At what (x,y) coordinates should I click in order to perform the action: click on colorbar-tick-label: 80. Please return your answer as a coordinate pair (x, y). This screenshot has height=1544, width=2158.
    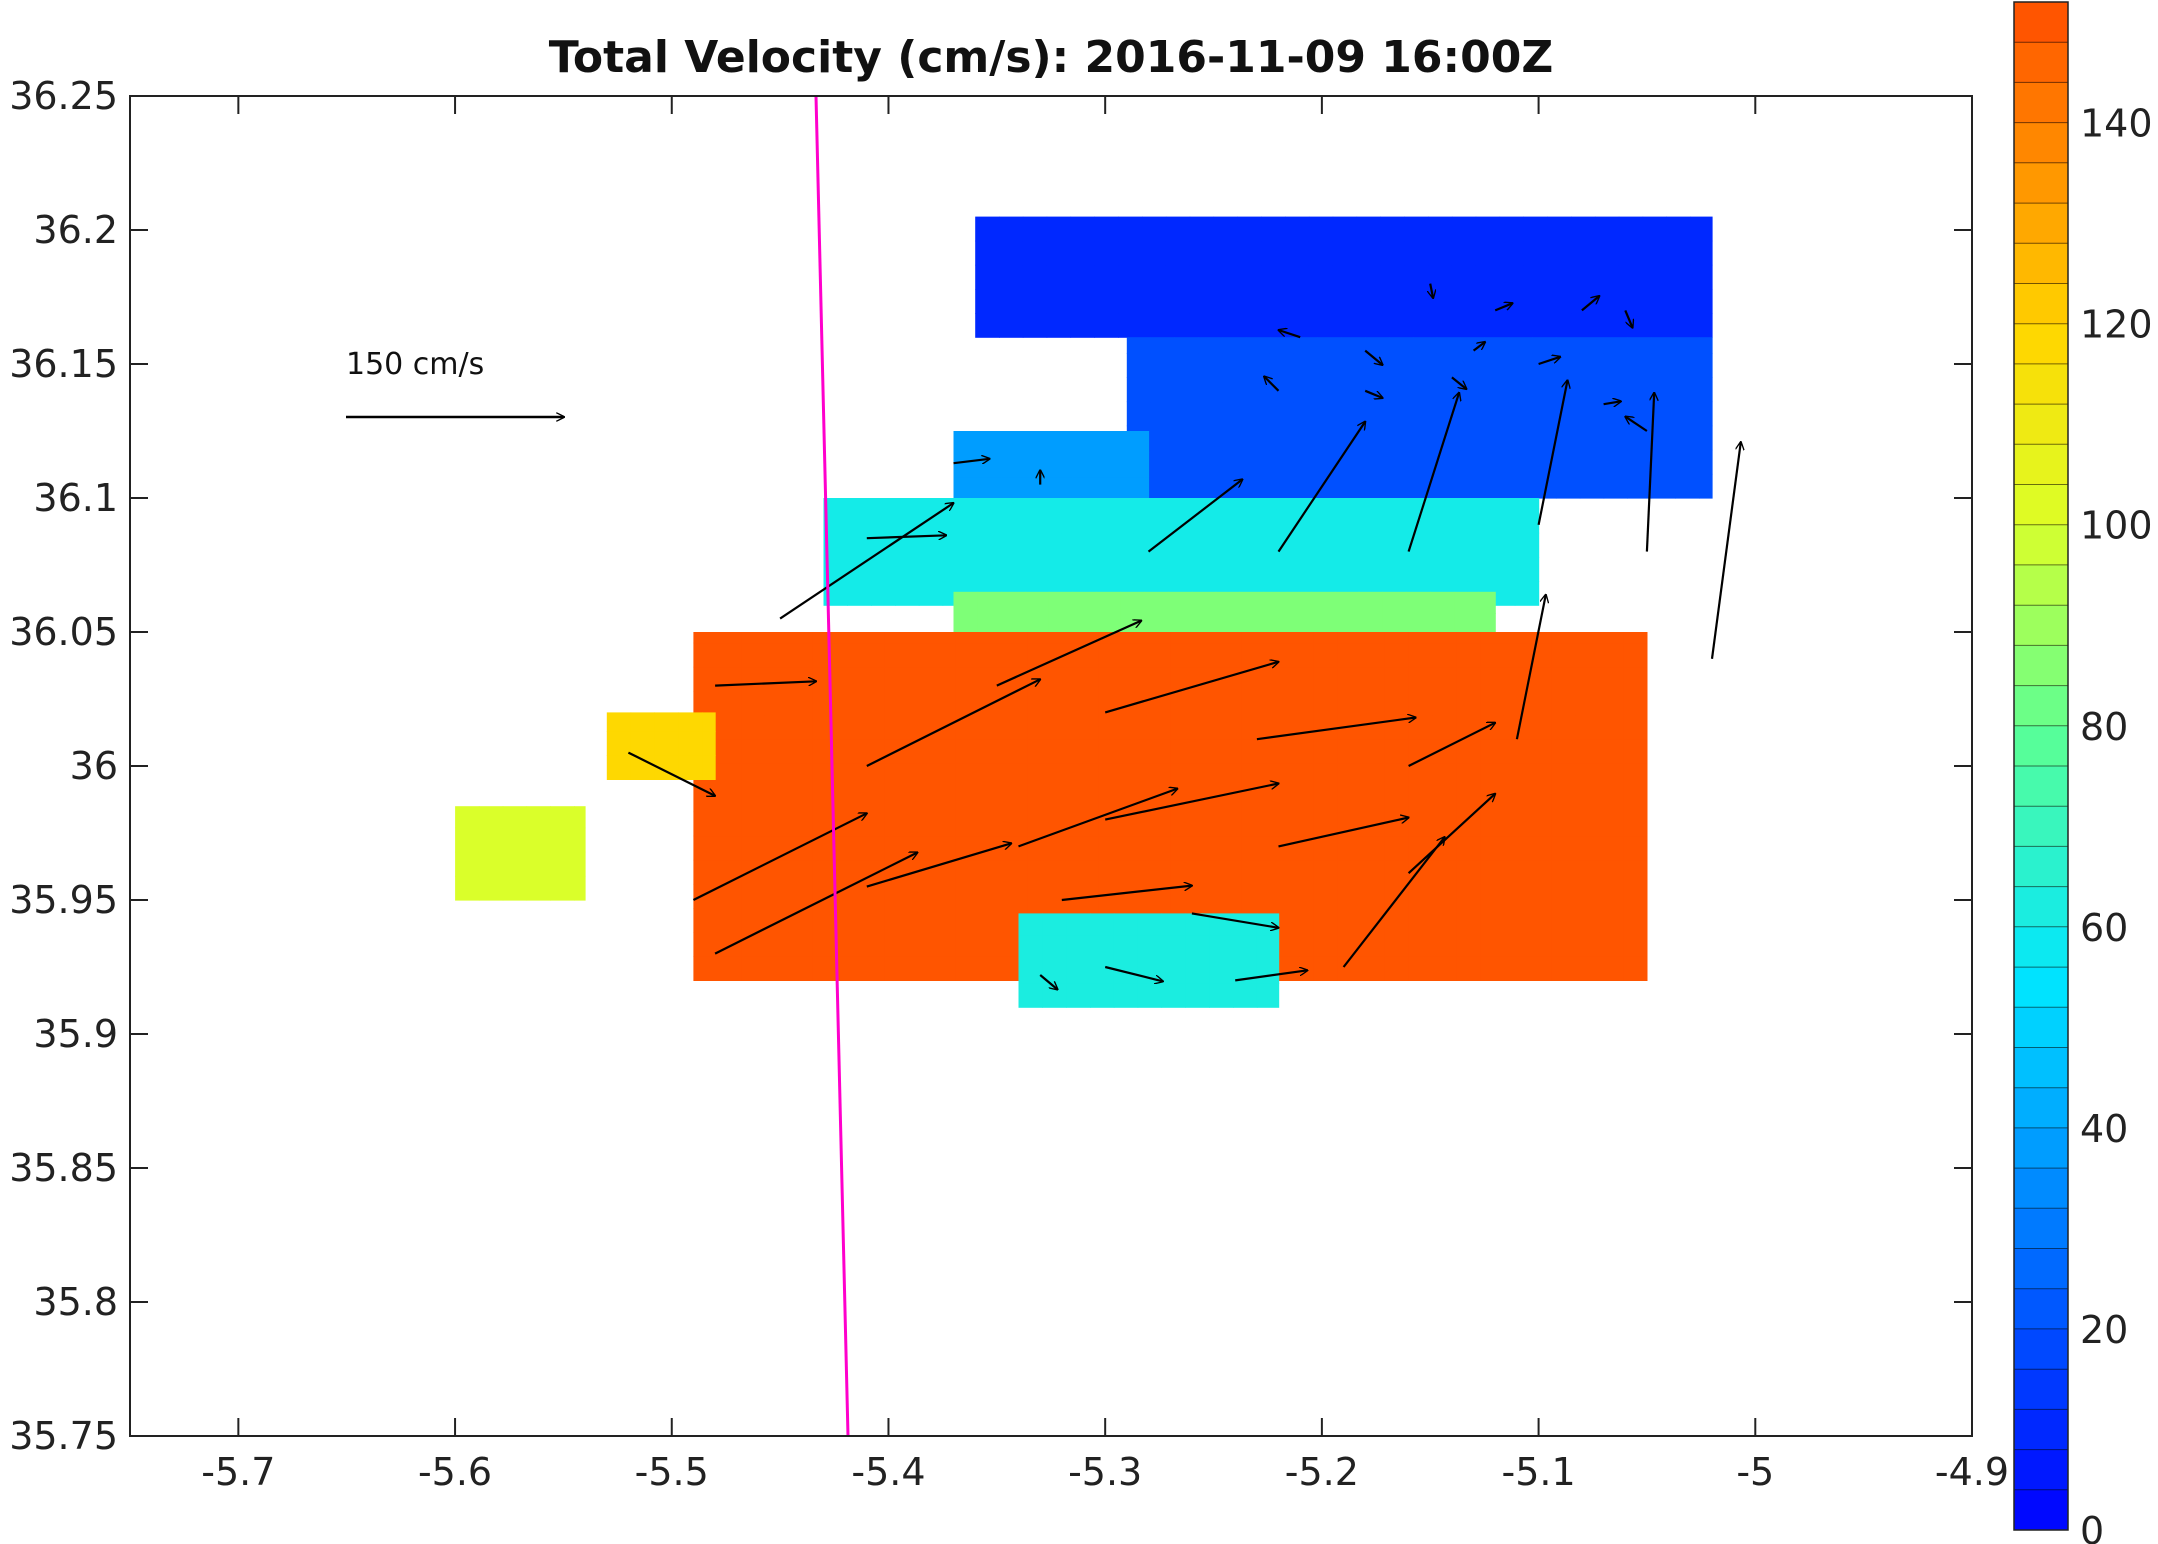
    Looking at the image, I should click on (2104, 727).